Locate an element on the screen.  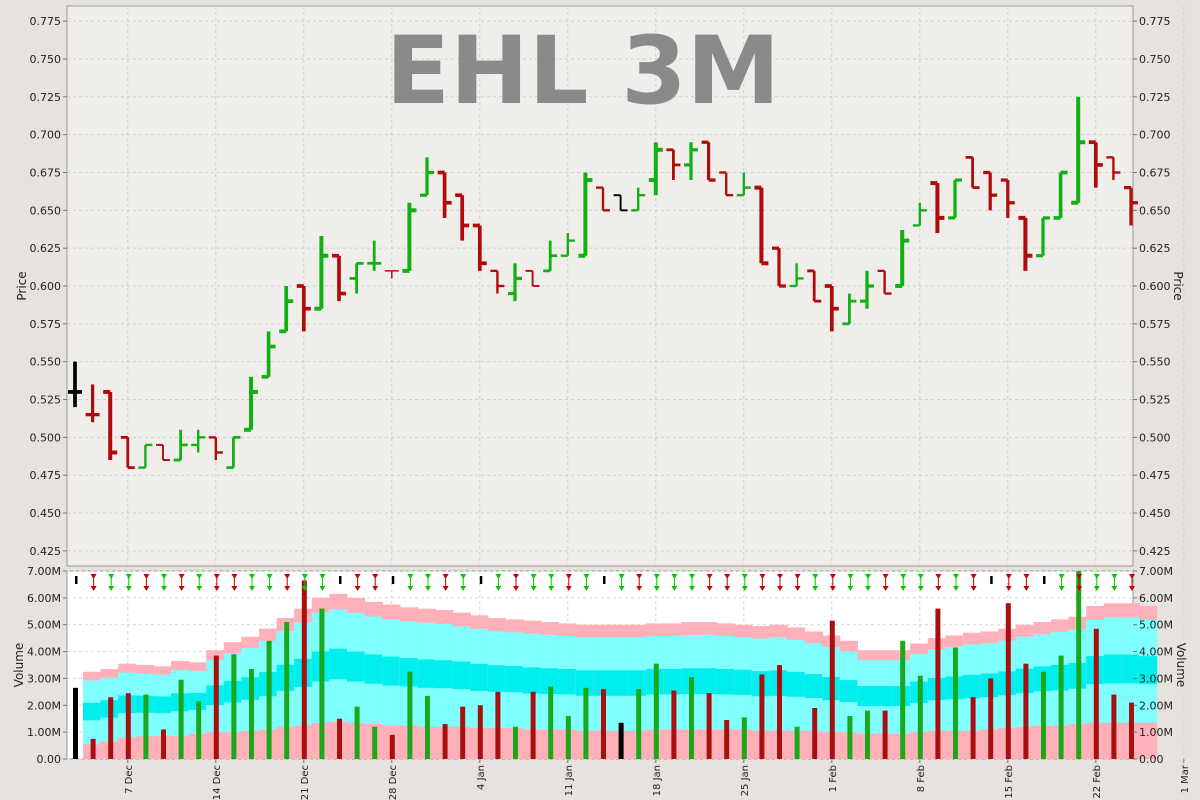
date-tick-label: 28 Dec is located at coordinates (393, 782).